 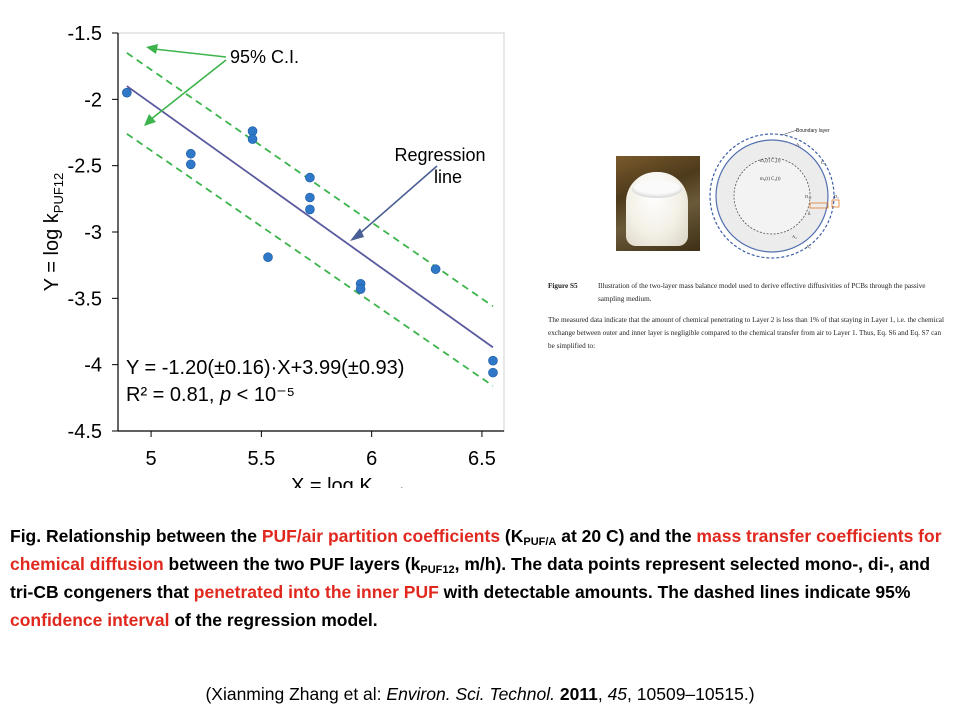 What do you see at coordinates (52, 251) in the screenshot?
I see `y-axis-label-main: Y = log k` at bounding box center [52, 251].